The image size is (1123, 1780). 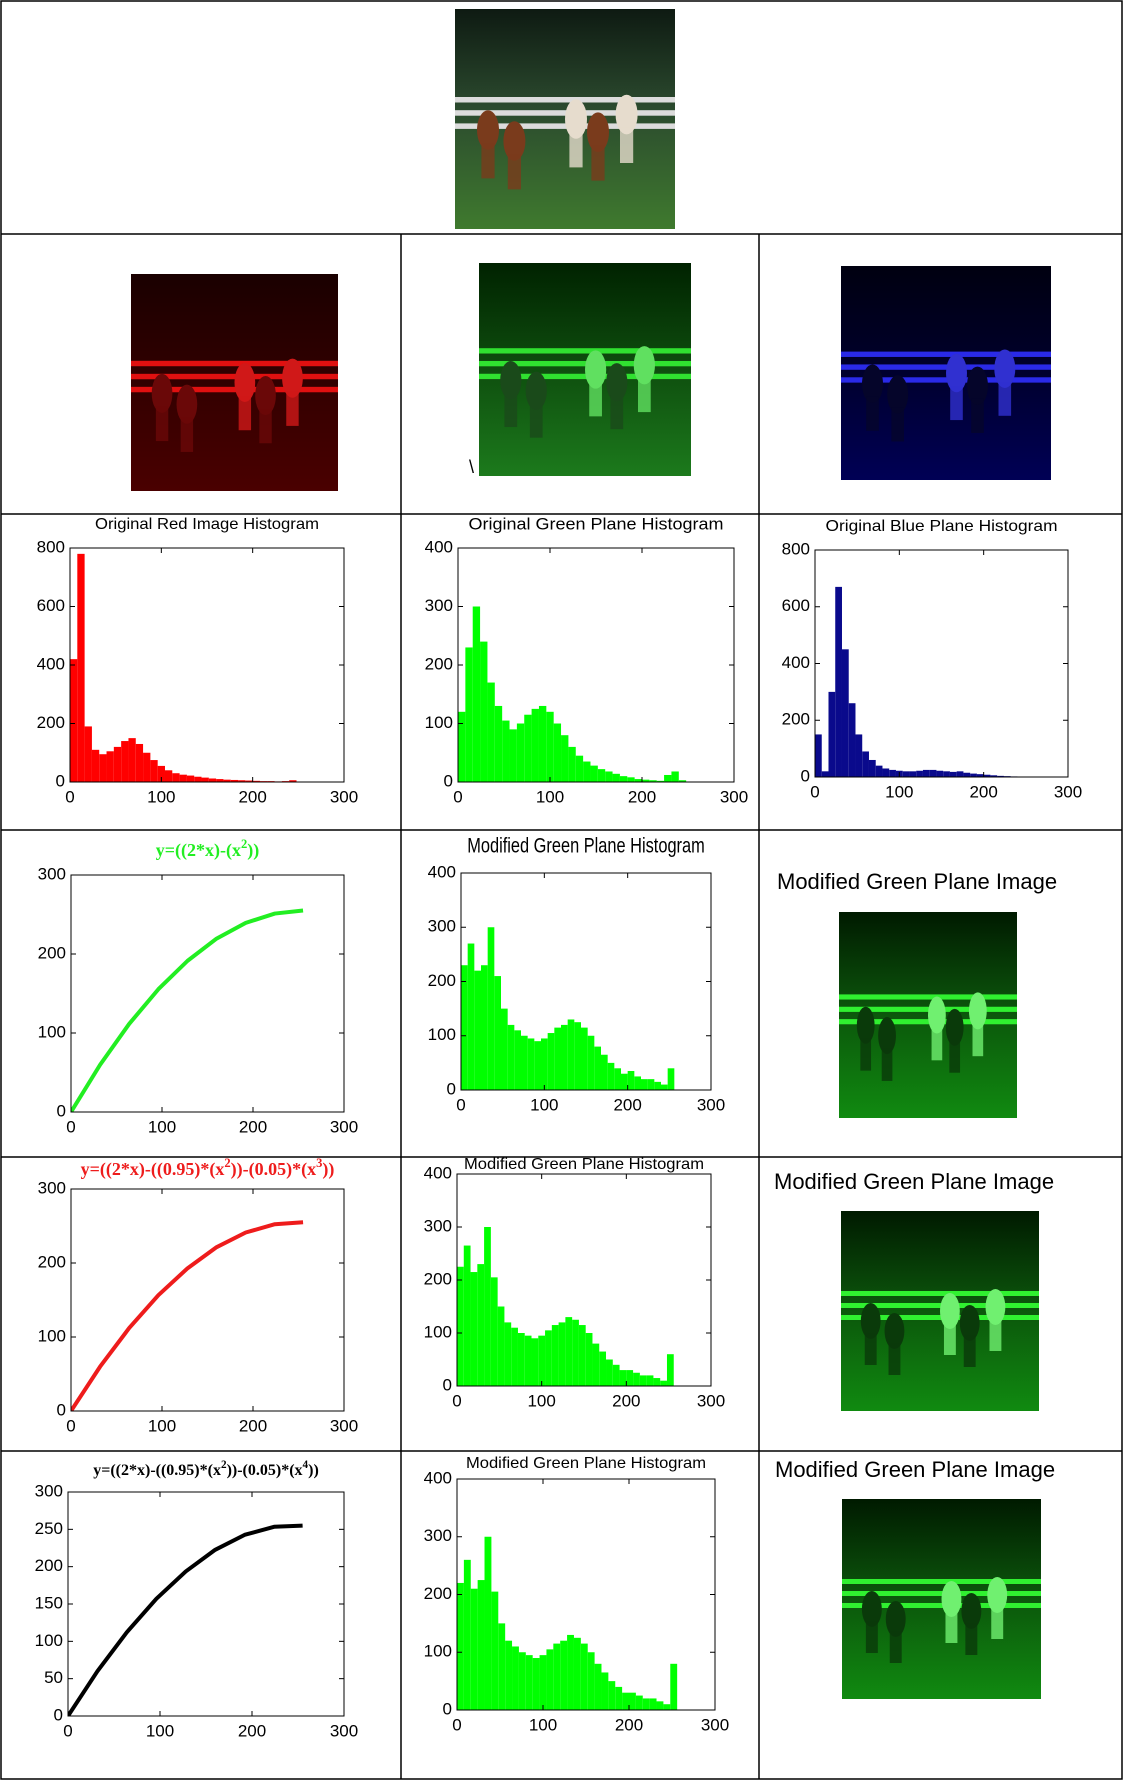 What do you see at coordinates (207, 1300) in the screenshot?
I see `plot-frame` at bounding box center [207, 1300].